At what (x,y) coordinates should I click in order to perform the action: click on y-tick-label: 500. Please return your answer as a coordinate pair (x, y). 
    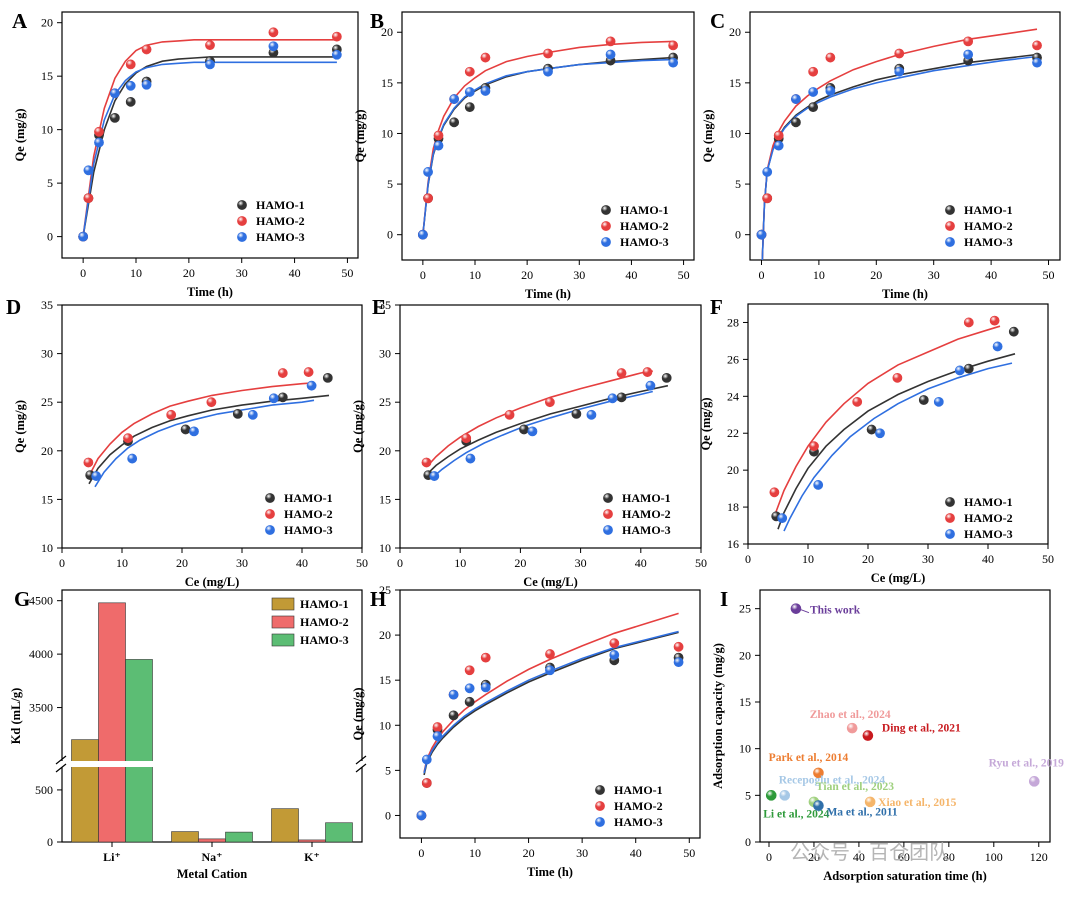
    Looking at the image, I should click on (44, 790).